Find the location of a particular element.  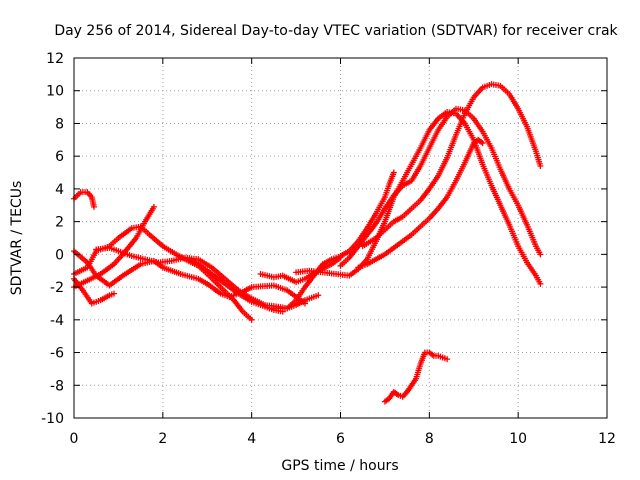

x-tick-label: 10 is located at coordinates (518, 439).